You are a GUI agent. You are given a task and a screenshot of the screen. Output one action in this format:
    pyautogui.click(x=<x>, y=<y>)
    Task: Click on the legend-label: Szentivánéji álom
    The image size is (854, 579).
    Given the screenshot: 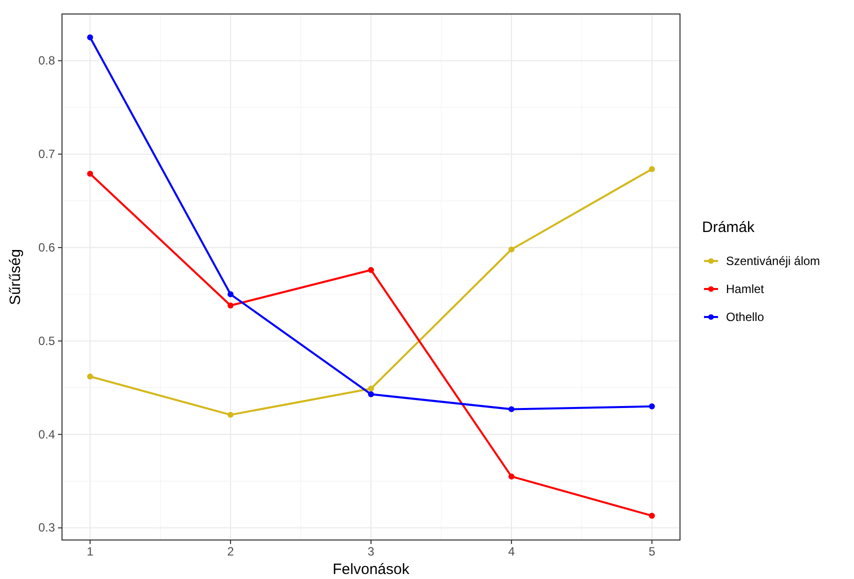 What is the action you would take?
    pyautogui.click(x=773, y=261)
    